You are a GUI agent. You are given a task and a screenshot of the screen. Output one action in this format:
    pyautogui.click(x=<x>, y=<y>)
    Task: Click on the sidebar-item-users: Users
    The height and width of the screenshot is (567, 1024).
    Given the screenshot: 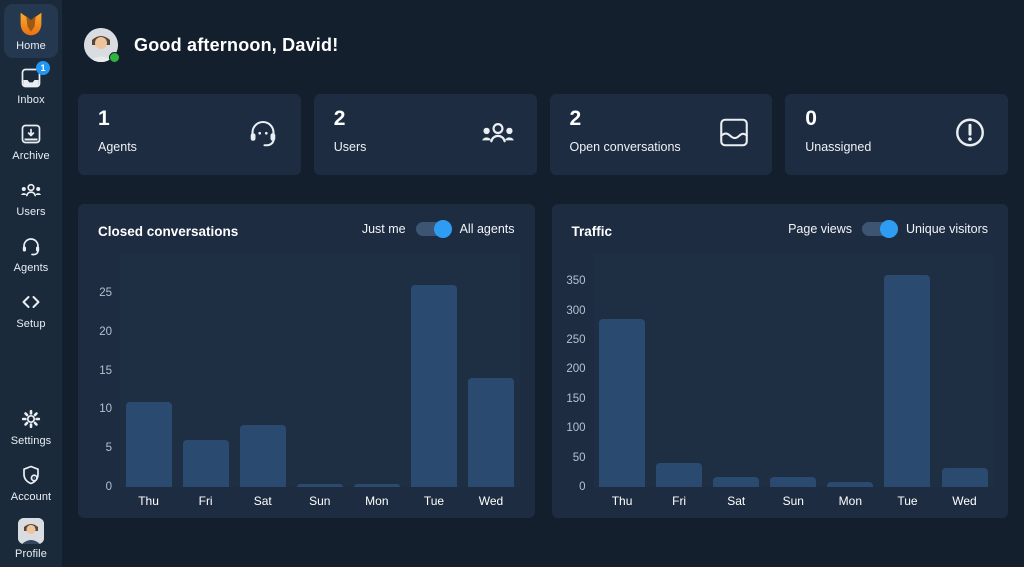 What is the action you would take?
    pyautogui.click(x=31, y=198)
    